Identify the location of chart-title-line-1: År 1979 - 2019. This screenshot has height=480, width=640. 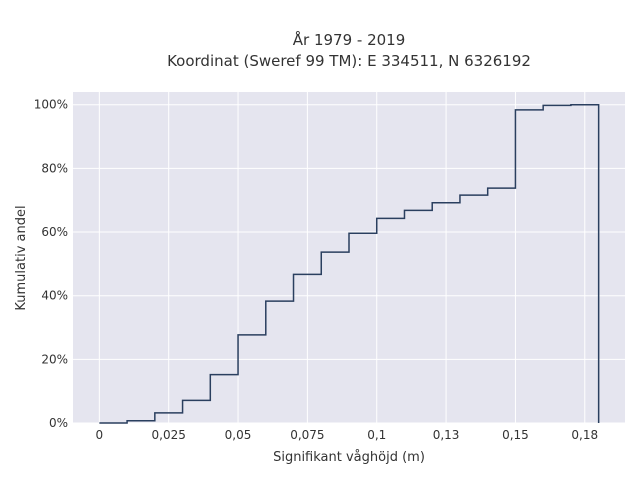
(349, 39).